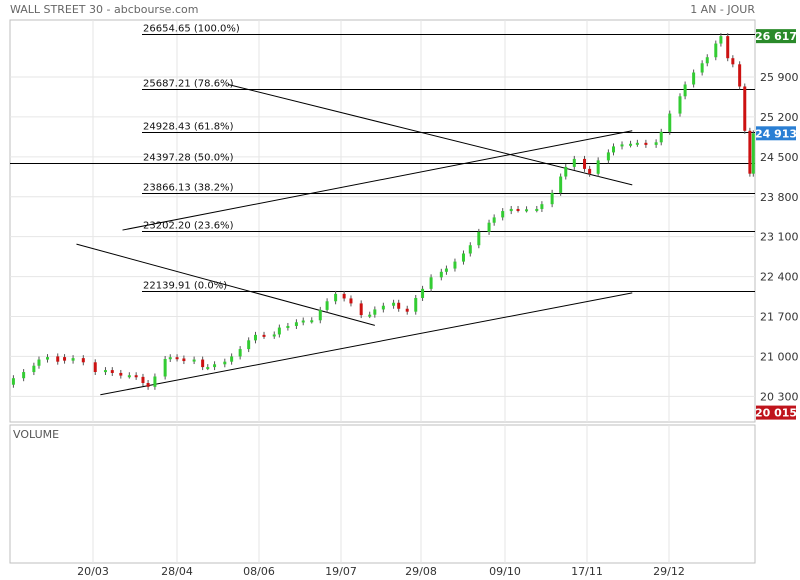  Describe the element at coordinates (776, 224) in the screenshot. I see `price-badges: 26 617 24 913 20 015` at that location.